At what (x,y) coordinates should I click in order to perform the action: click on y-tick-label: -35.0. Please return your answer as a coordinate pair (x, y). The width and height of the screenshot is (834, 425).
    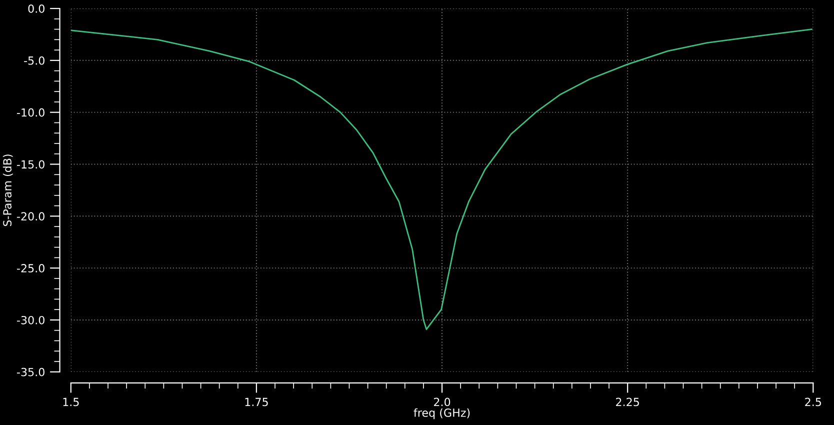
    Looking at the image, I should click on (30, 372).